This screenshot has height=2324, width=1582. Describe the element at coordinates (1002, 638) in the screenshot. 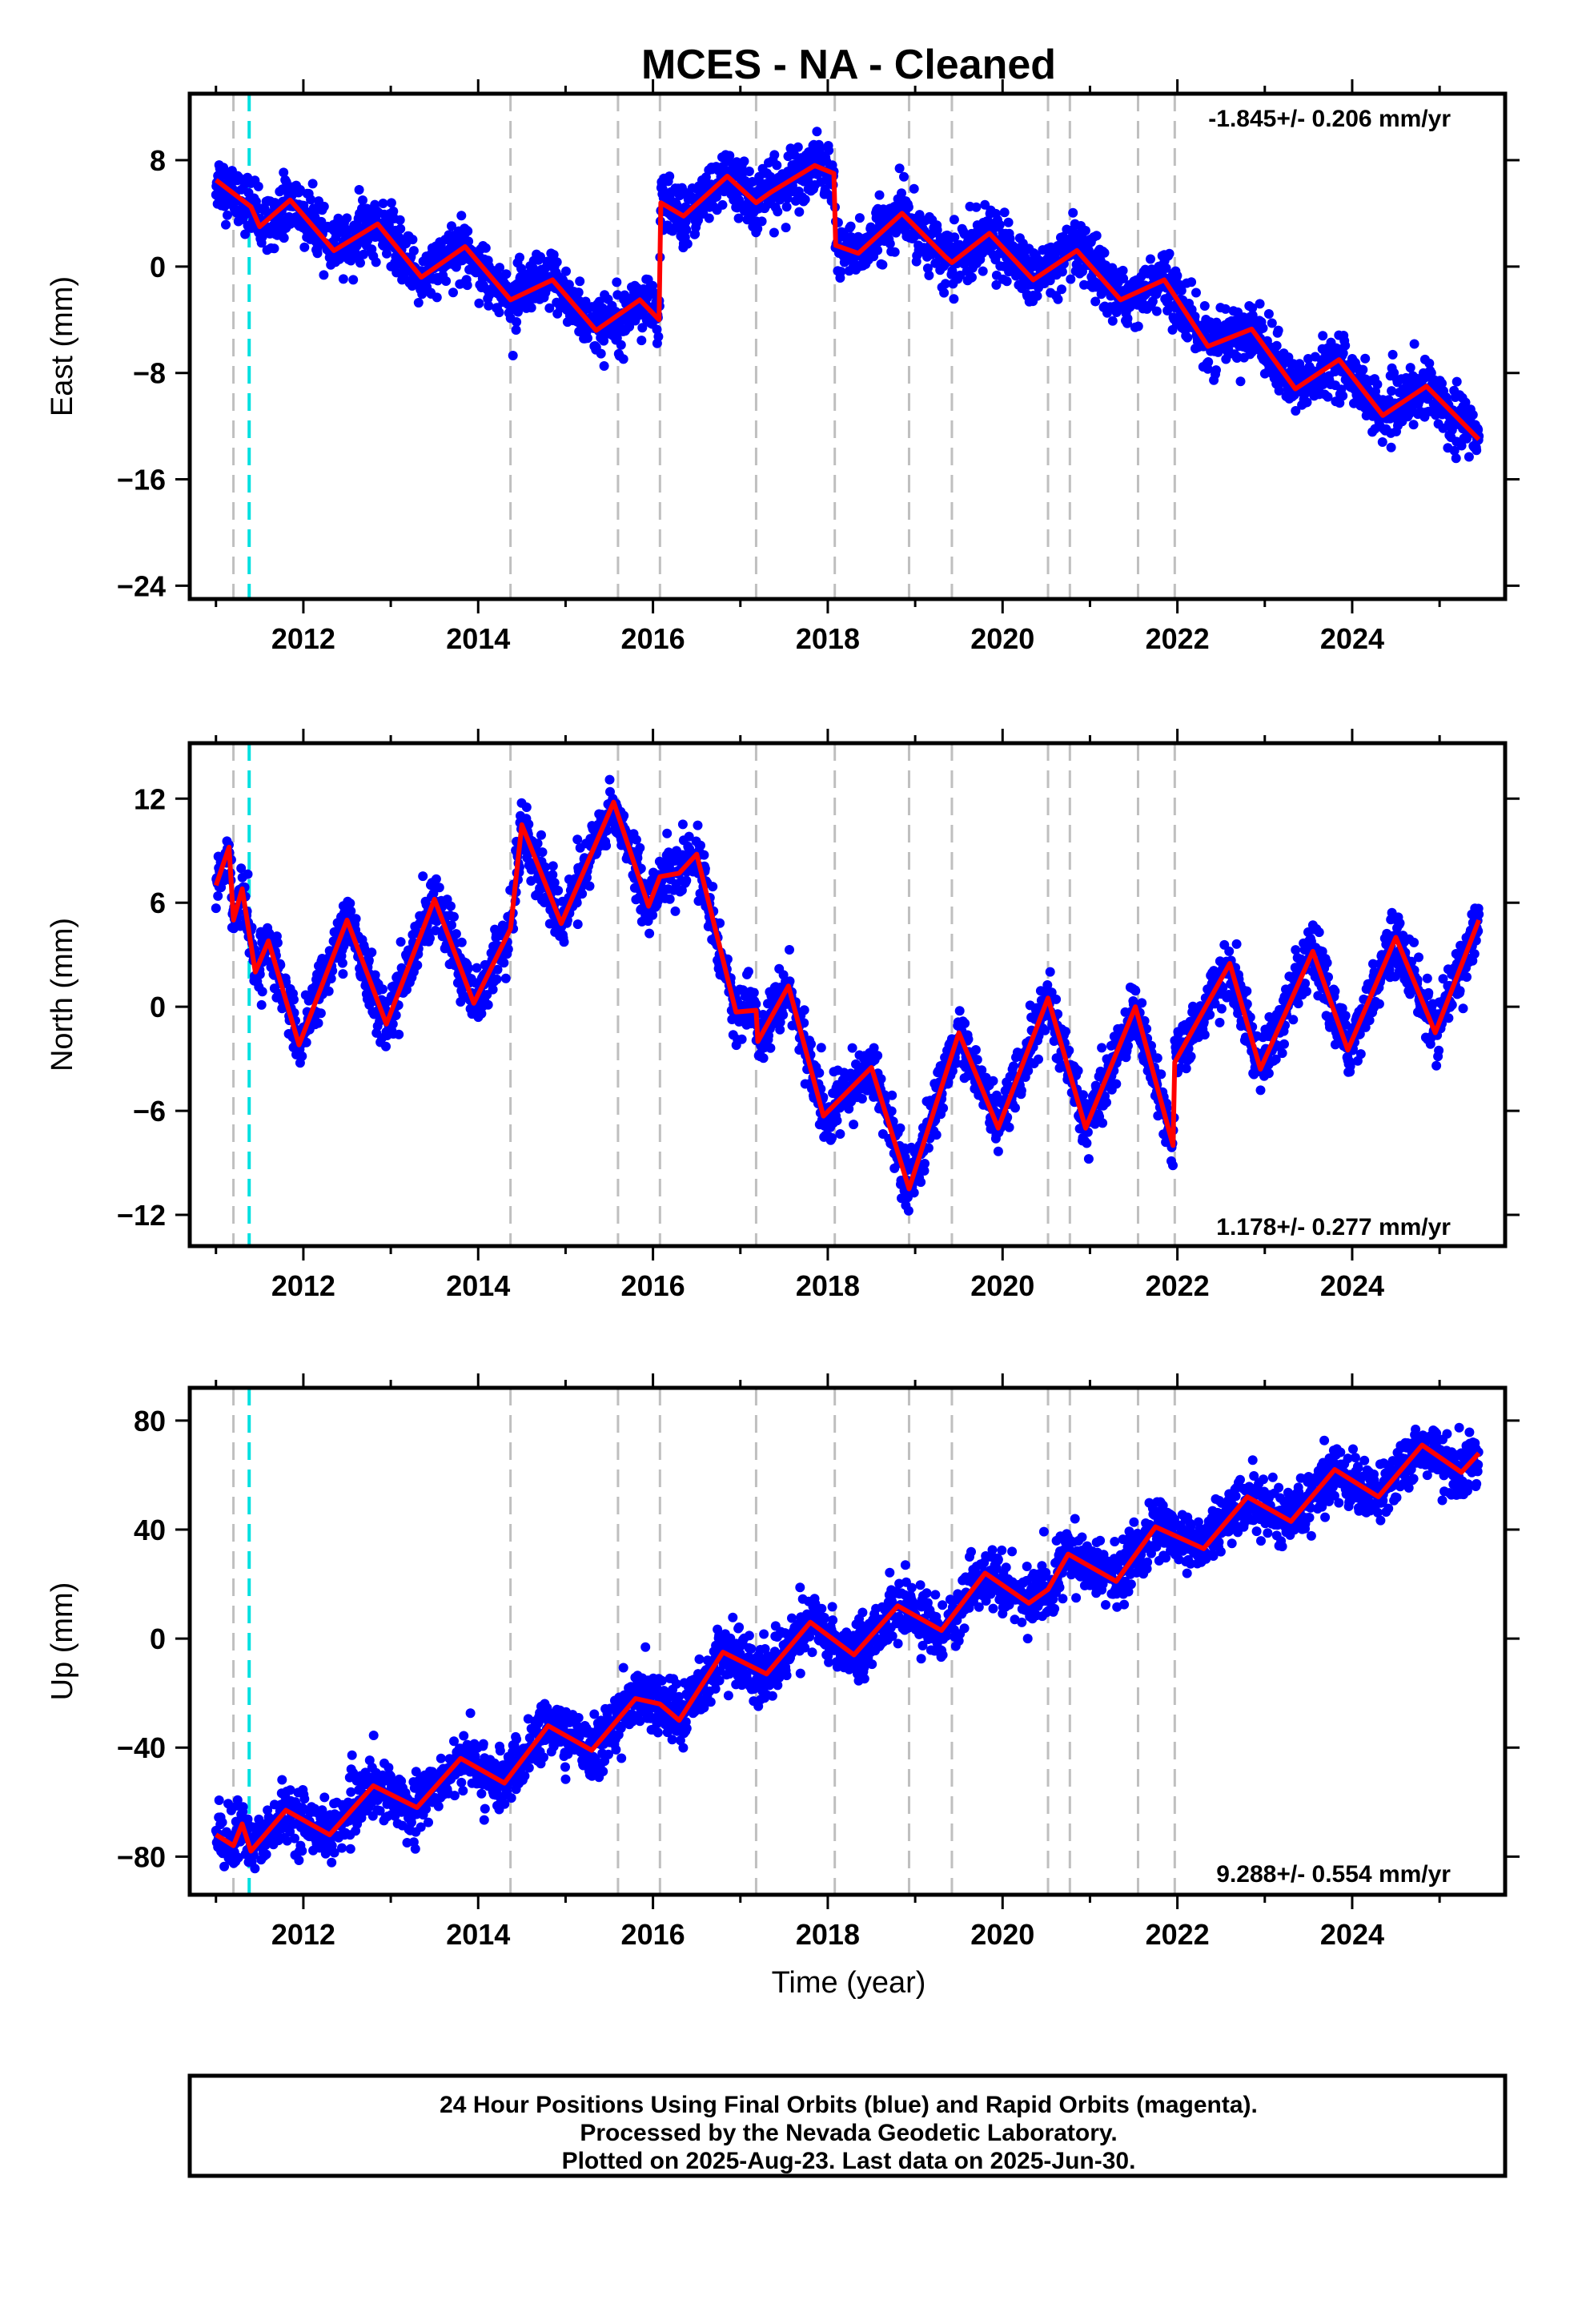

I see `x-tick-label: 2020` at that location.